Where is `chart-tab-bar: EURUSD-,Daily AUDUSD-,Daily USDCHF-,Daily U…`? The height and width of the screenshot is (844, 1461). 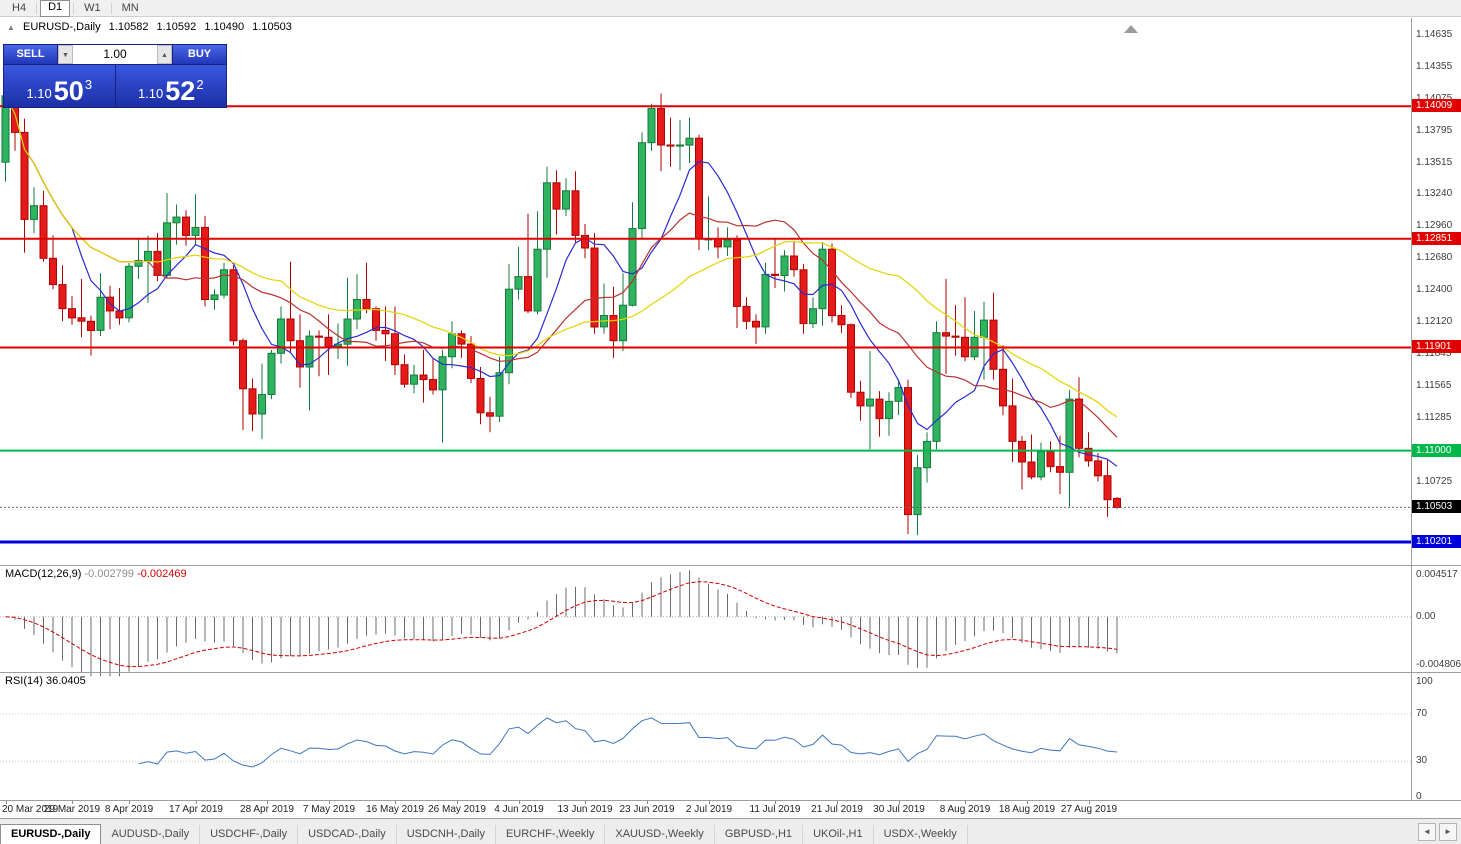
chart-tab-bar: EURUSD-,Daily AUDUSD-,Daily USDCHF-,Daily U… is located at coordinates (730, 831).